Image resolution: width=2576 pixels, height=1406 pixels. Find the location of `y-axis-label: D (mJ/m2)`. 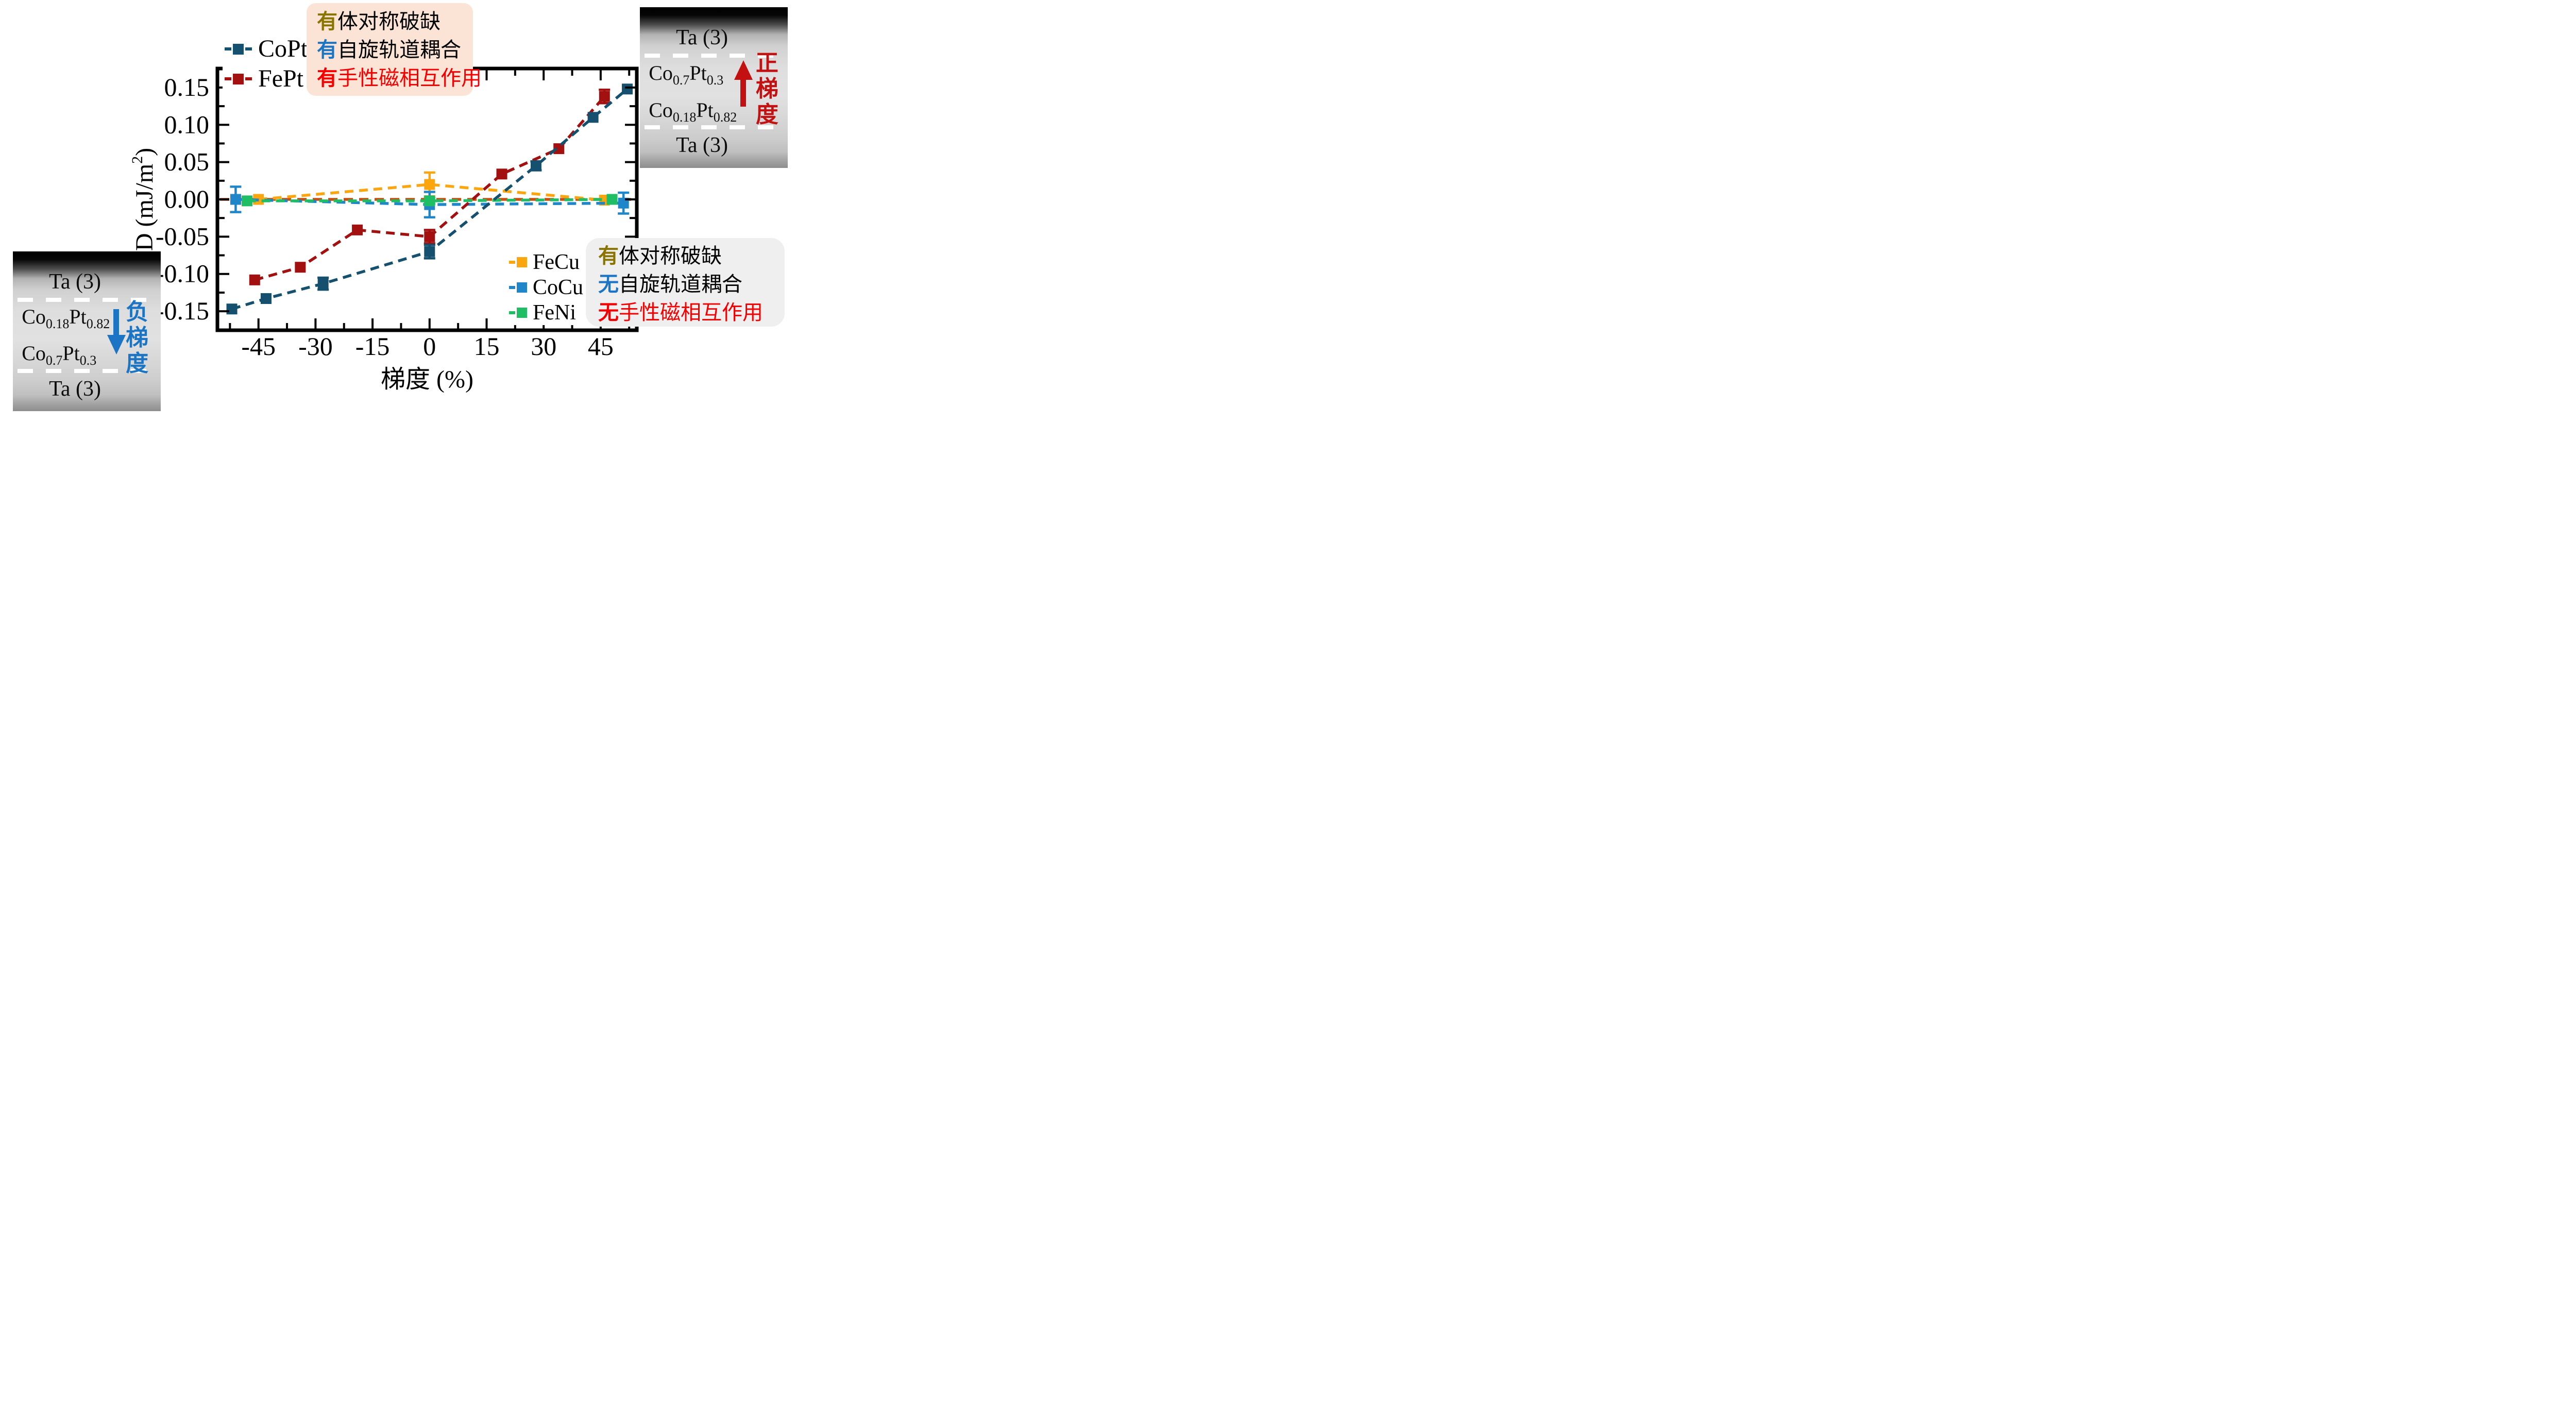

y-axis-label: D (mJ/m2) is located at coordinates (143, 199).